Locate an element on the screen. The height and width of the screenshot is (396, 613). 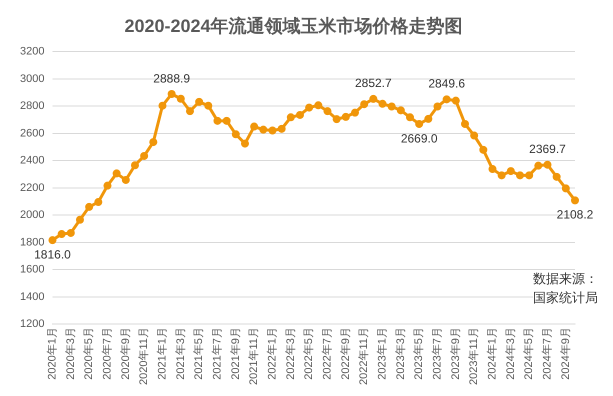
data-label: 2669.0 is located at coordinates (419, 138).